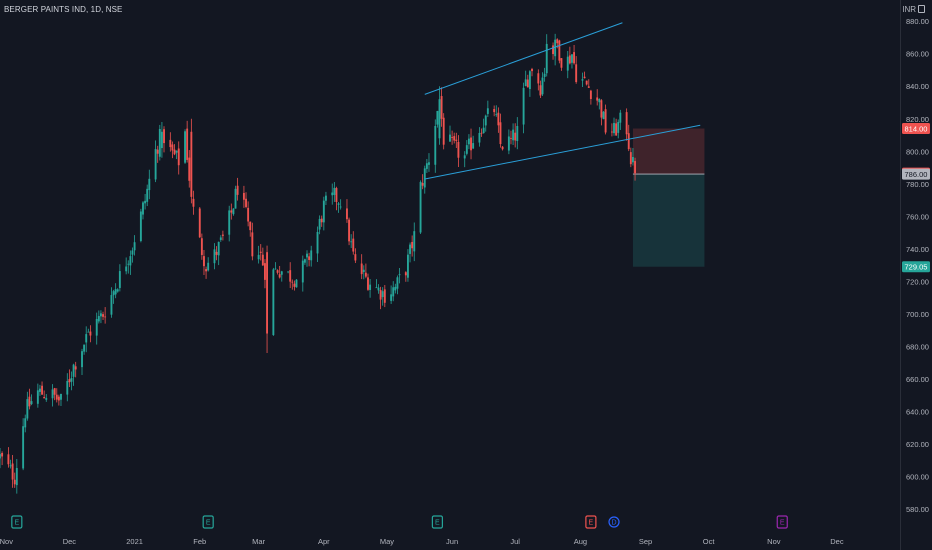  What do you see at coordinates (916, 129) in the screenshot?
I see `price-label: 814.00` at bounding box center [916, 129].